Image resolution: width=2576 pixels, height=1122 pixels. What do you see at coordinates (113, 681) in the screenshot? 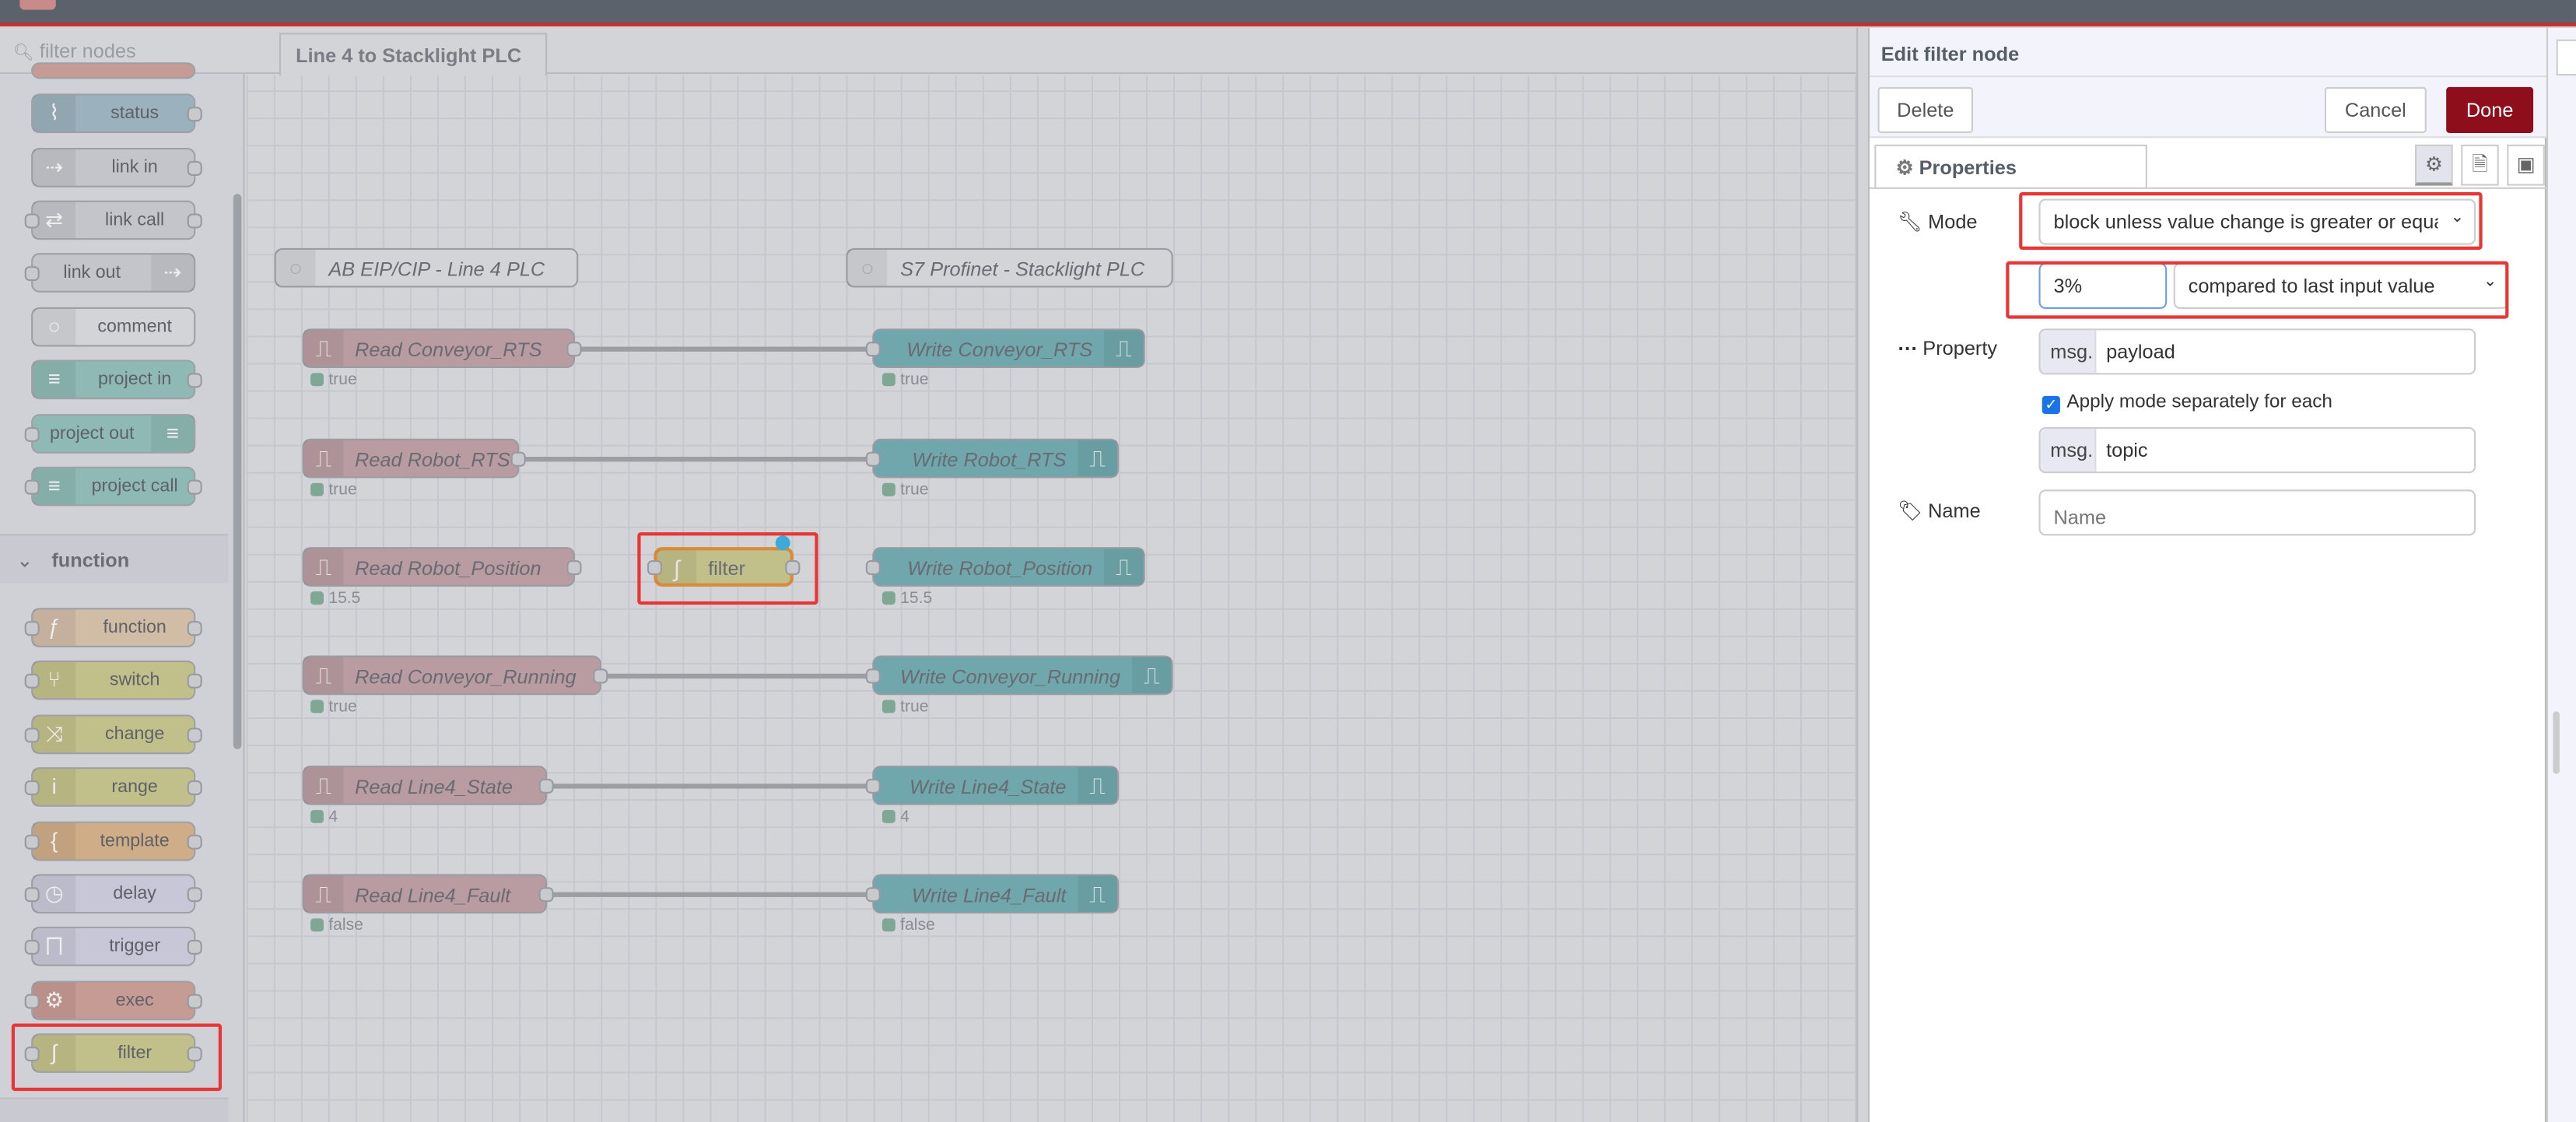
I see `palette-node-switch: ⑂ switch` at bounding box center [113, 681].